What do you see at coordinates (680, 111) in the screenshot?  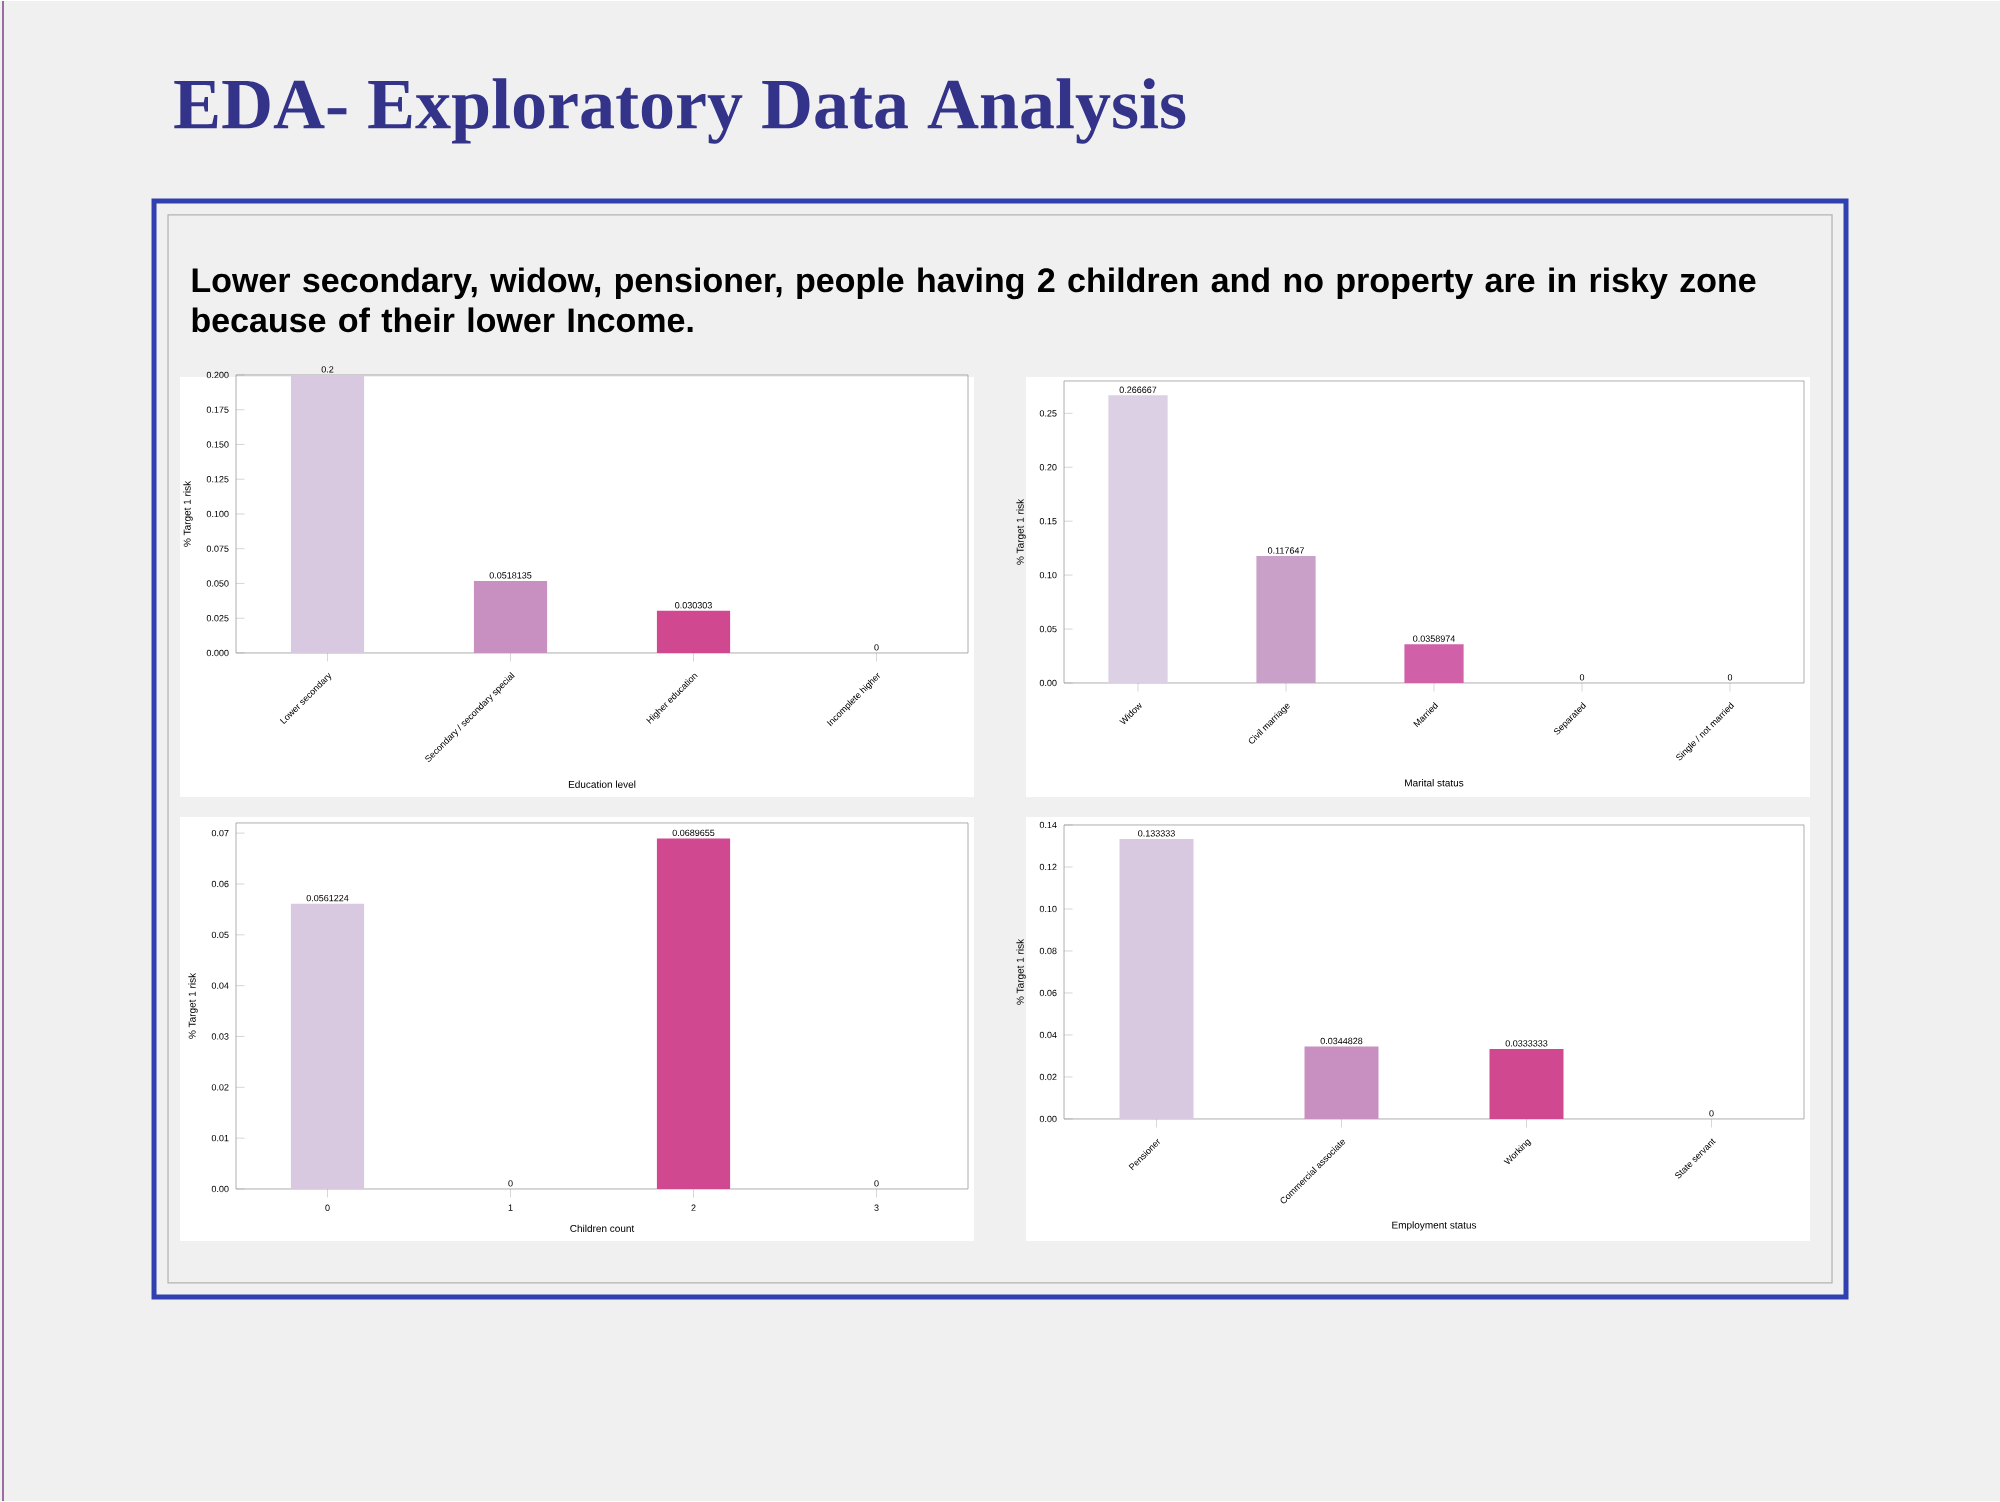 I see `chart-title: EDA- Exploratory Data Analysis` at bounding box center [680, 111].